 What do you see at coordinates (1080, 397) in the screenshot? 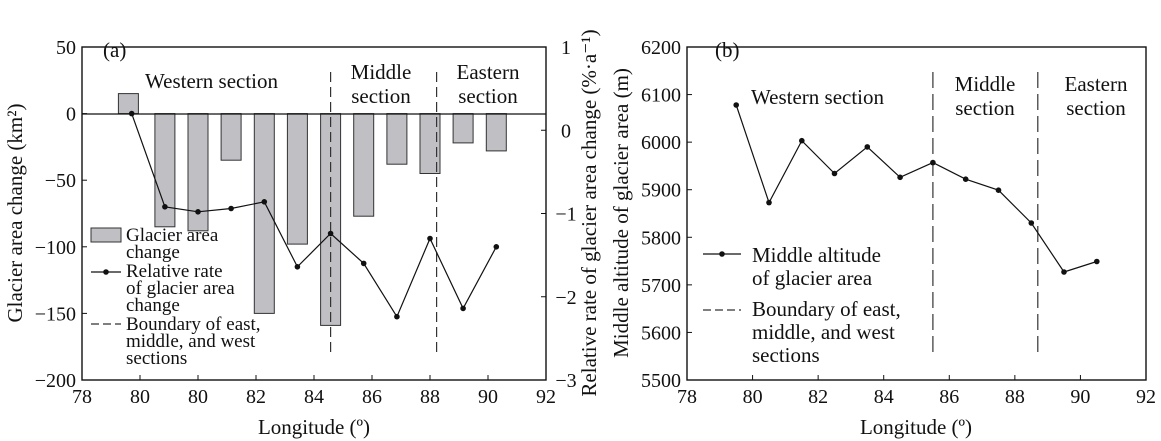
I see `b-x-tick-label: 90` at bounding box center [1080, 397].